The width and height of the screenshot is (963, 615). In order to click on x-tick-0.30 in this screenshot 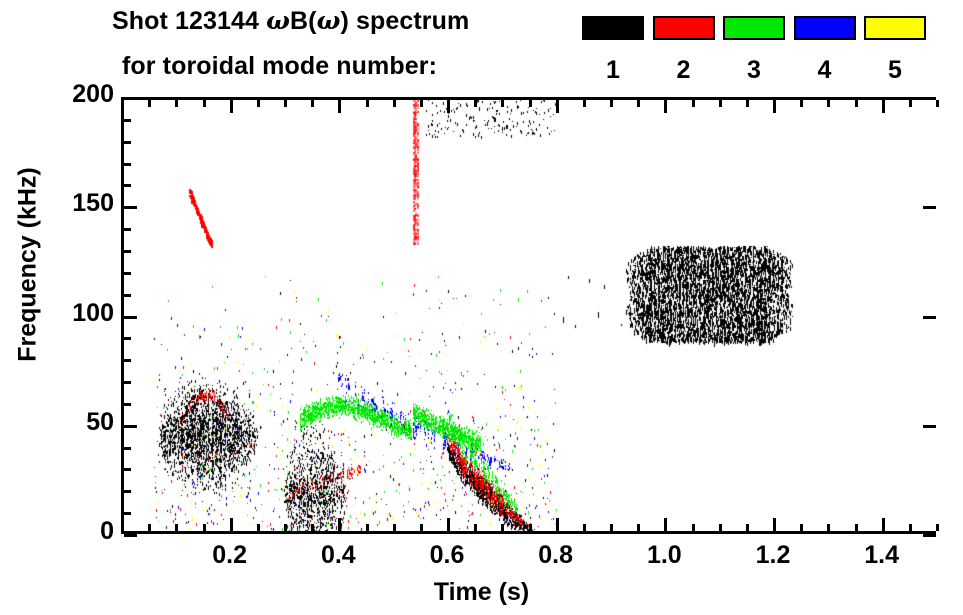, I will do `click(285, 527)`.